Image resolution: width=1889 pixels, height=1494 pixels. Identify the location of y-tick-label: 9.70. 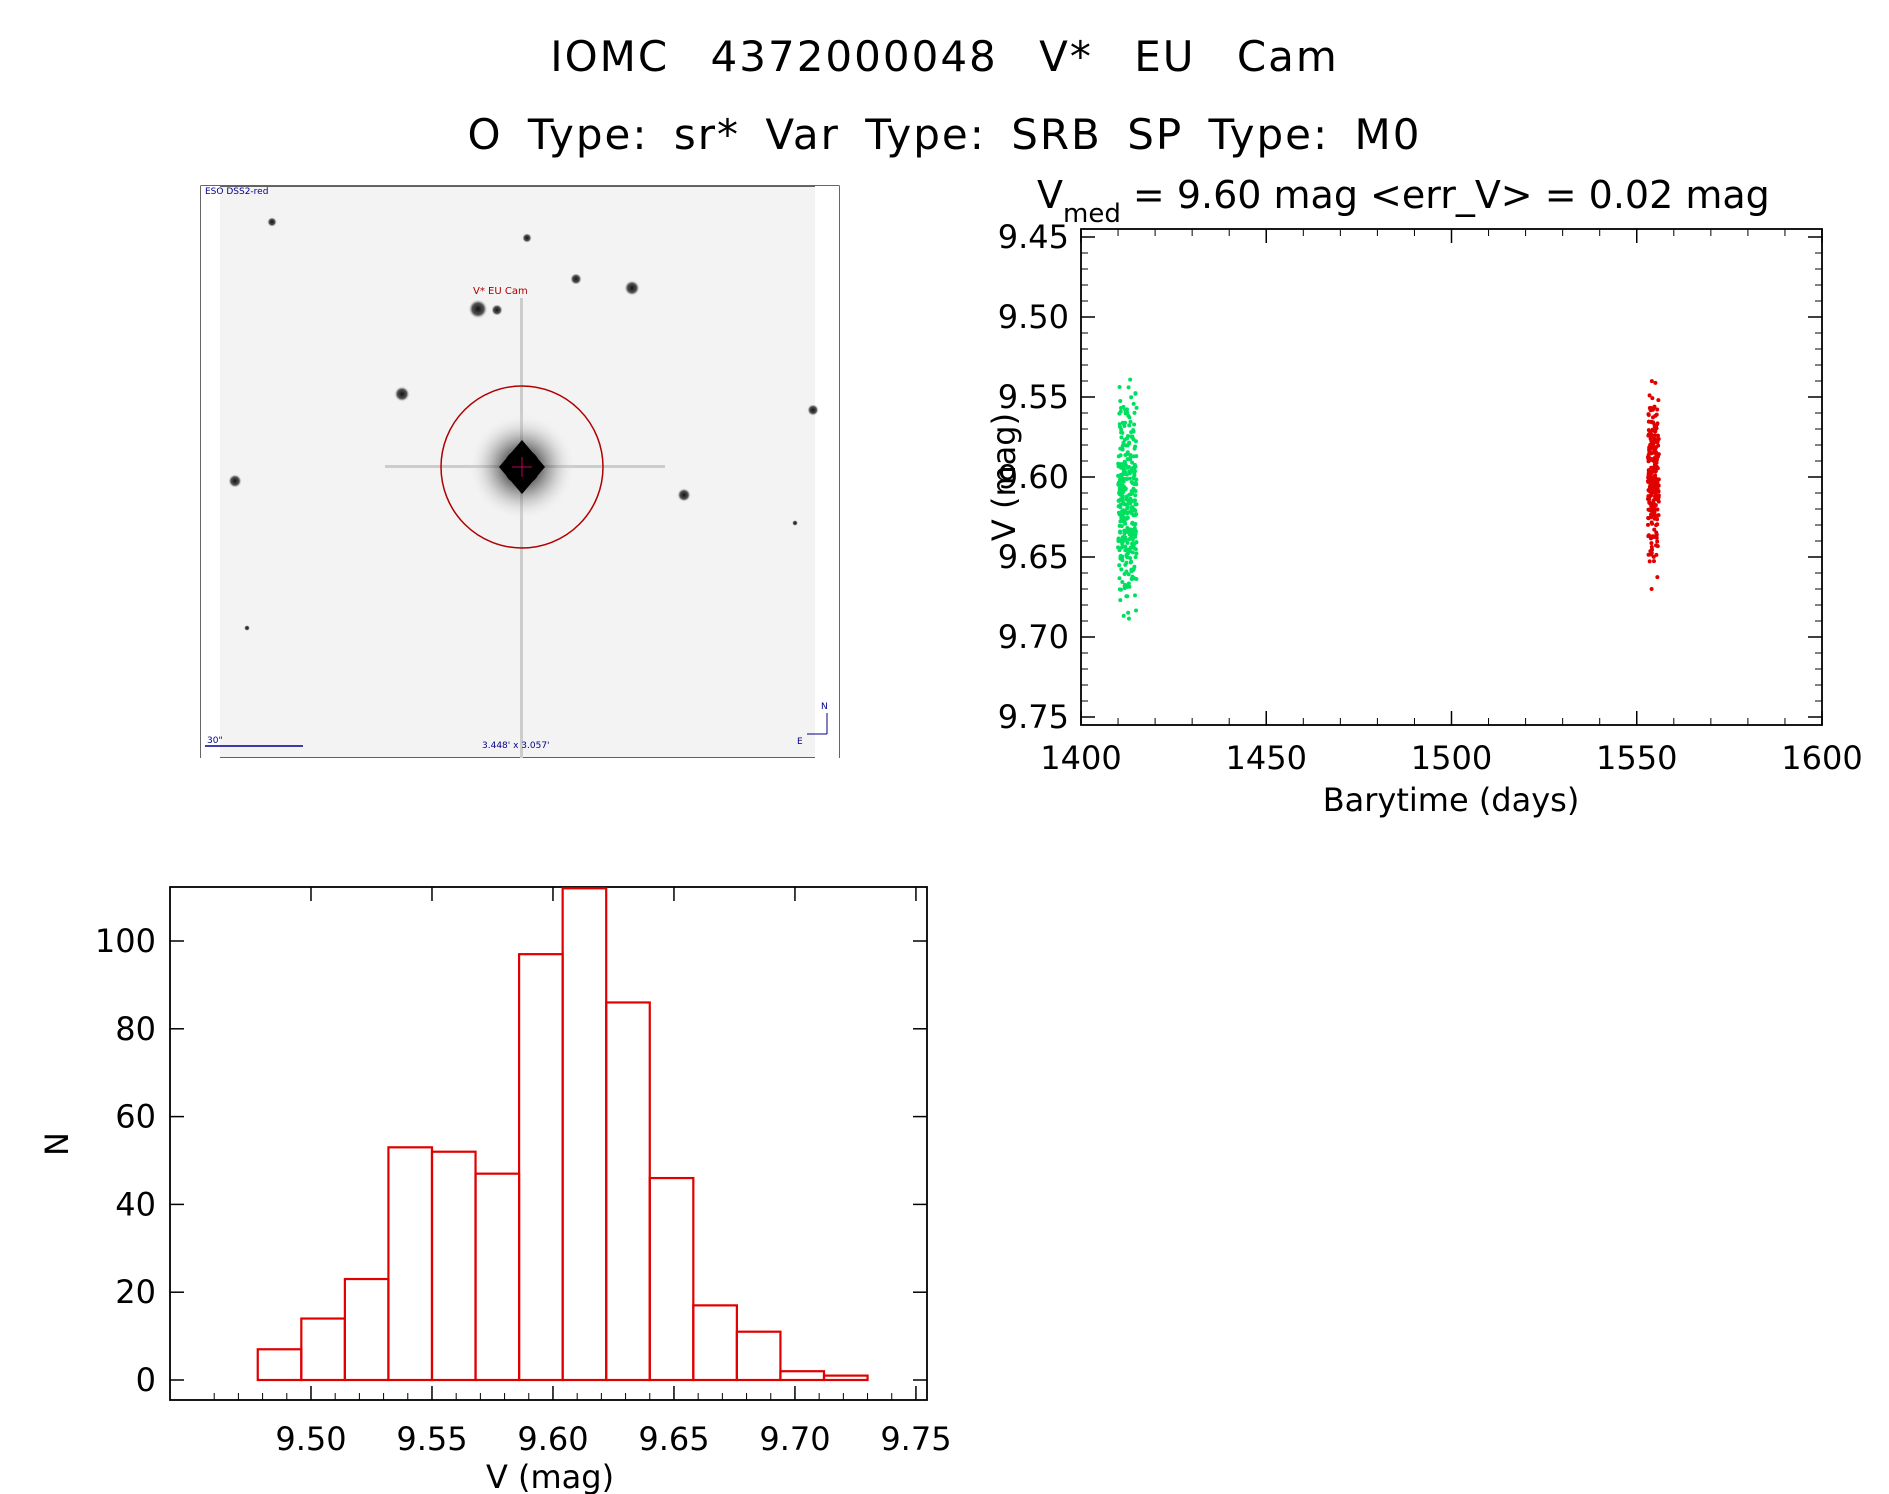
(1033, 637).